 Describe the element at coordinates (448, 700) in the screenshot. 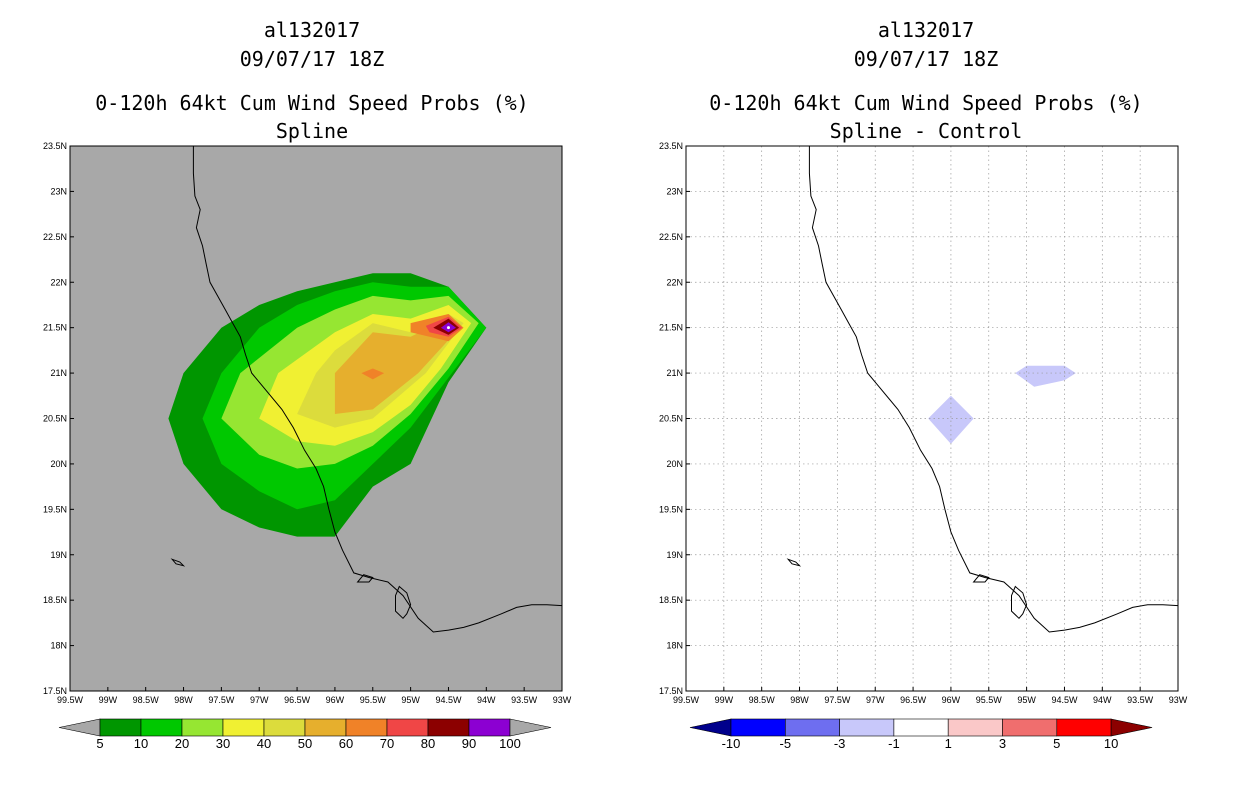

I see `left-xtick-label-10: 94.5W` at that location.